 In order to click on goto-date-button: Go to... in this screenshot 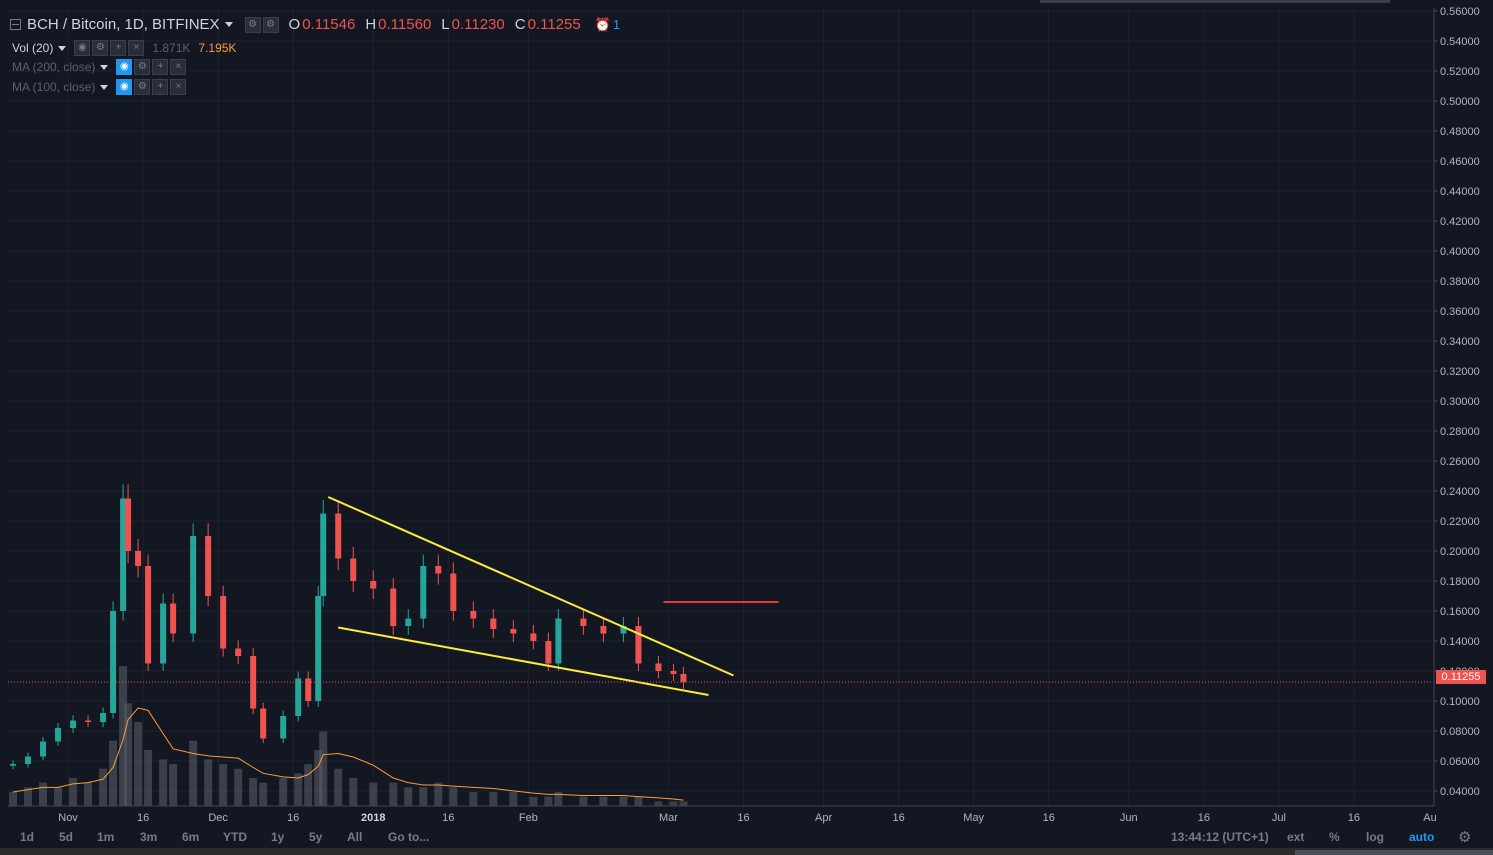, I will do `click(409, 837)`.